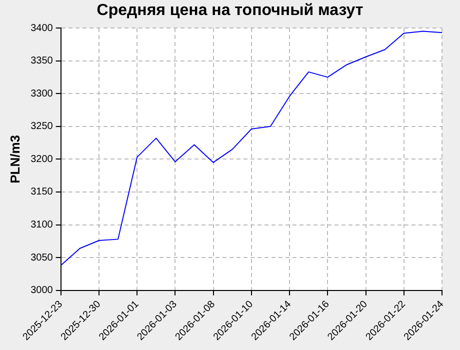 This screenshot has height=350, width=460. I want to click on y-tick-label: 3400, so click(42, 28).